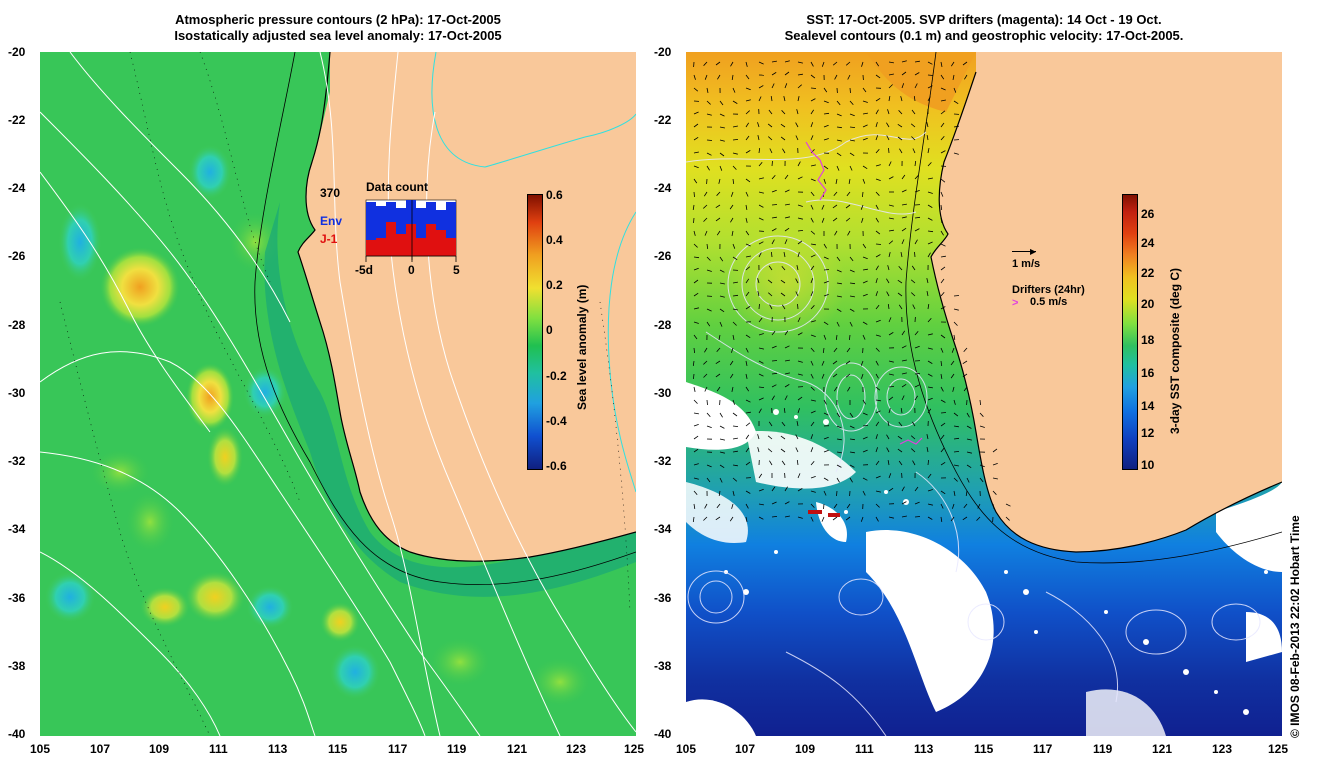 This screenshot has height=780, width=1320. What do you see at coordinates (398, 749) in the screenshot?
I see `x-tick-label: 117` at bounding box center [398, 749].